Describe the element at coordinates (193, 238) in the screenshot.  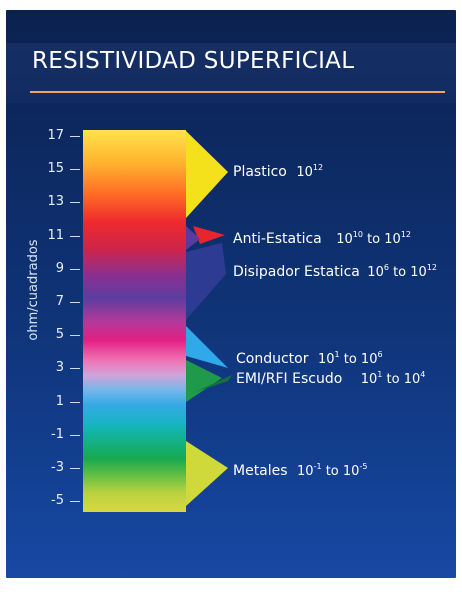
I see `anti-estatica-band` at that location.